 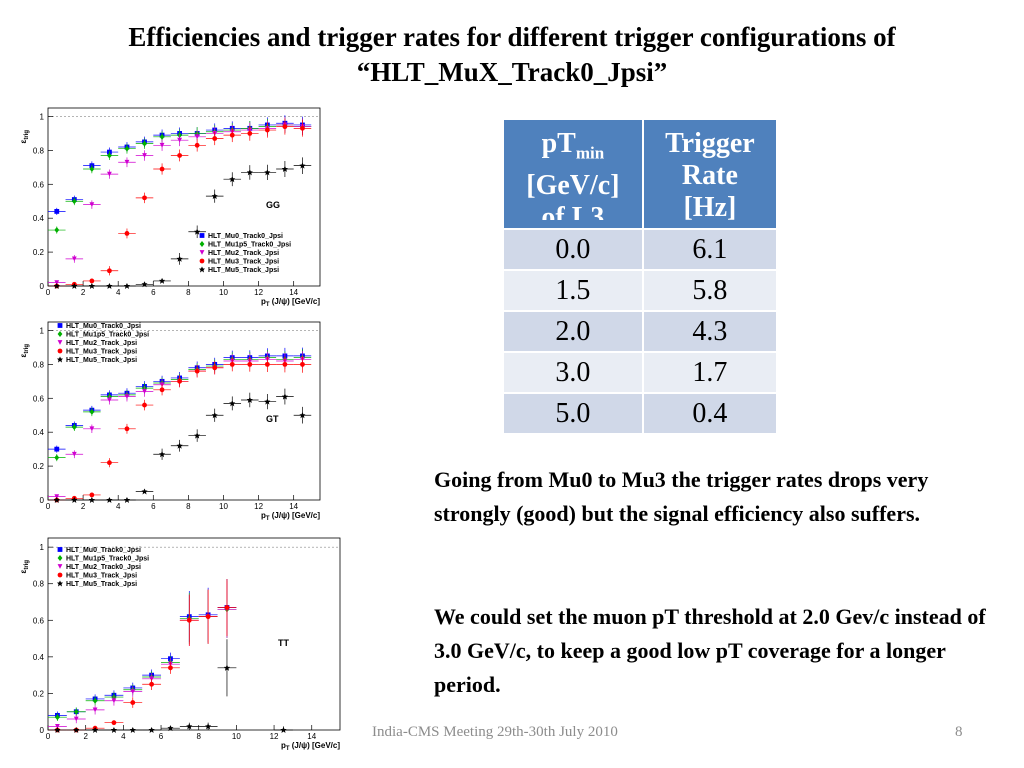 What do you see at coordinates (272, 419) in the screenshot?
I see `region-tag: GT` at bounding box center [272, 419].